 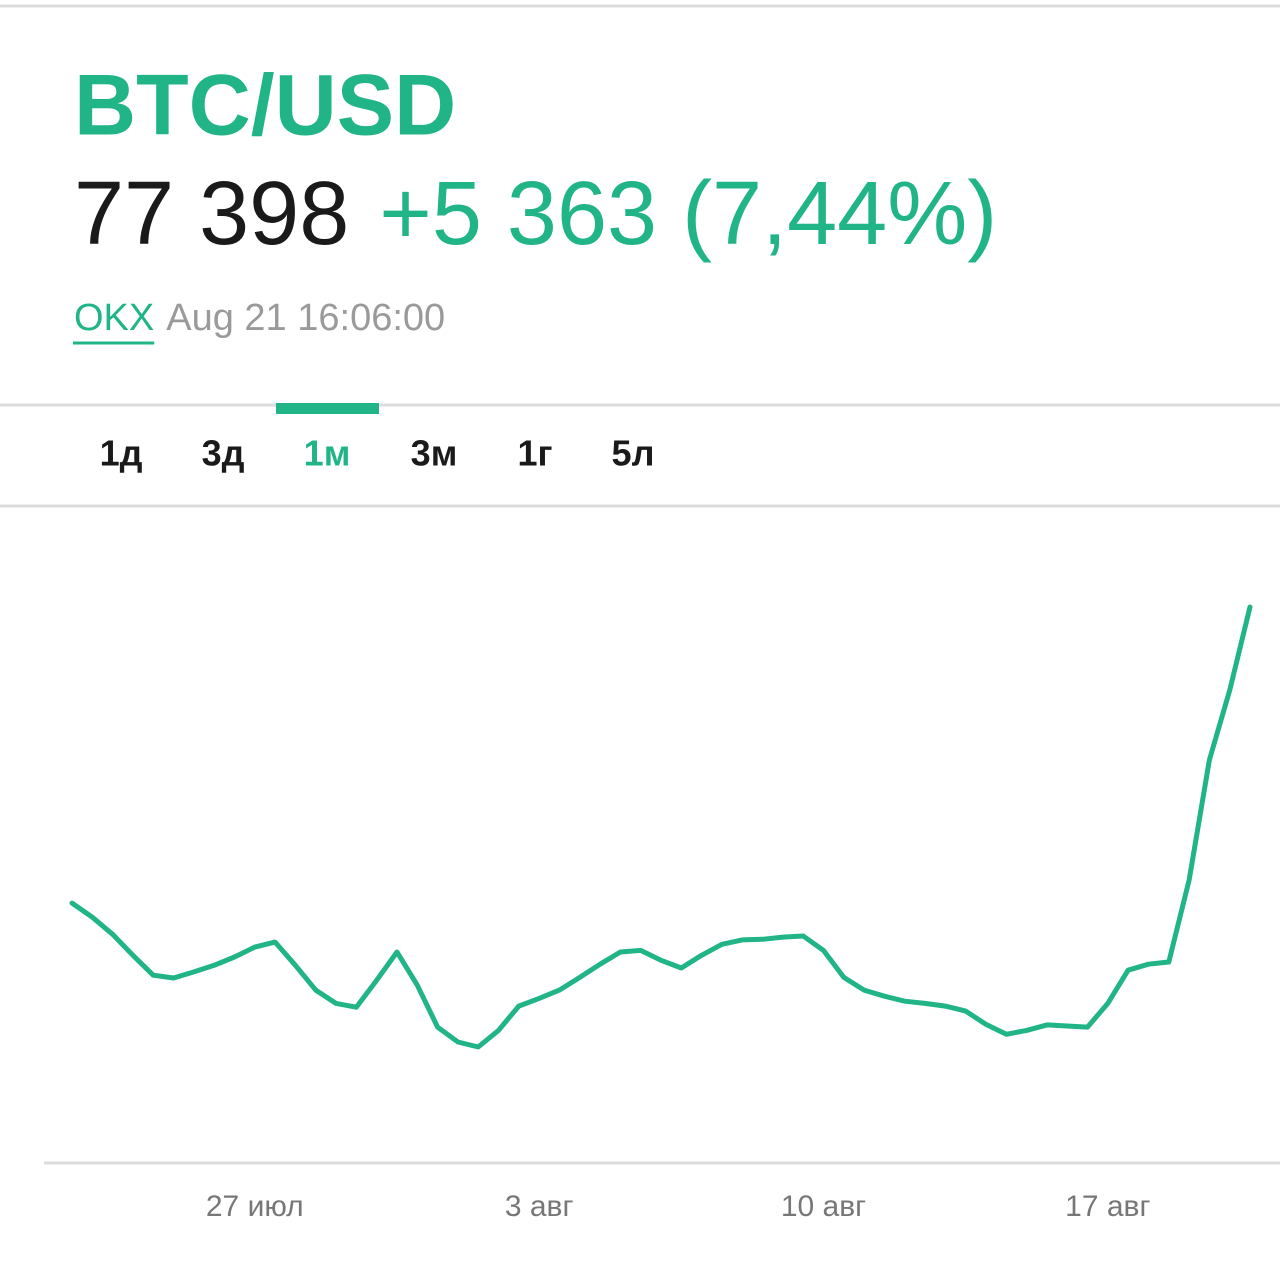 I want to click on x-tick-label: 10 авг, so click(x=823, y=1206).